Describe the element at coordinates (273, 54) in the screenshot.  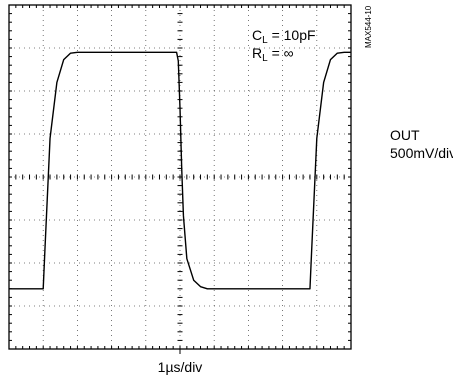
I see `load-resistance-label: RL = ∞` at that location.